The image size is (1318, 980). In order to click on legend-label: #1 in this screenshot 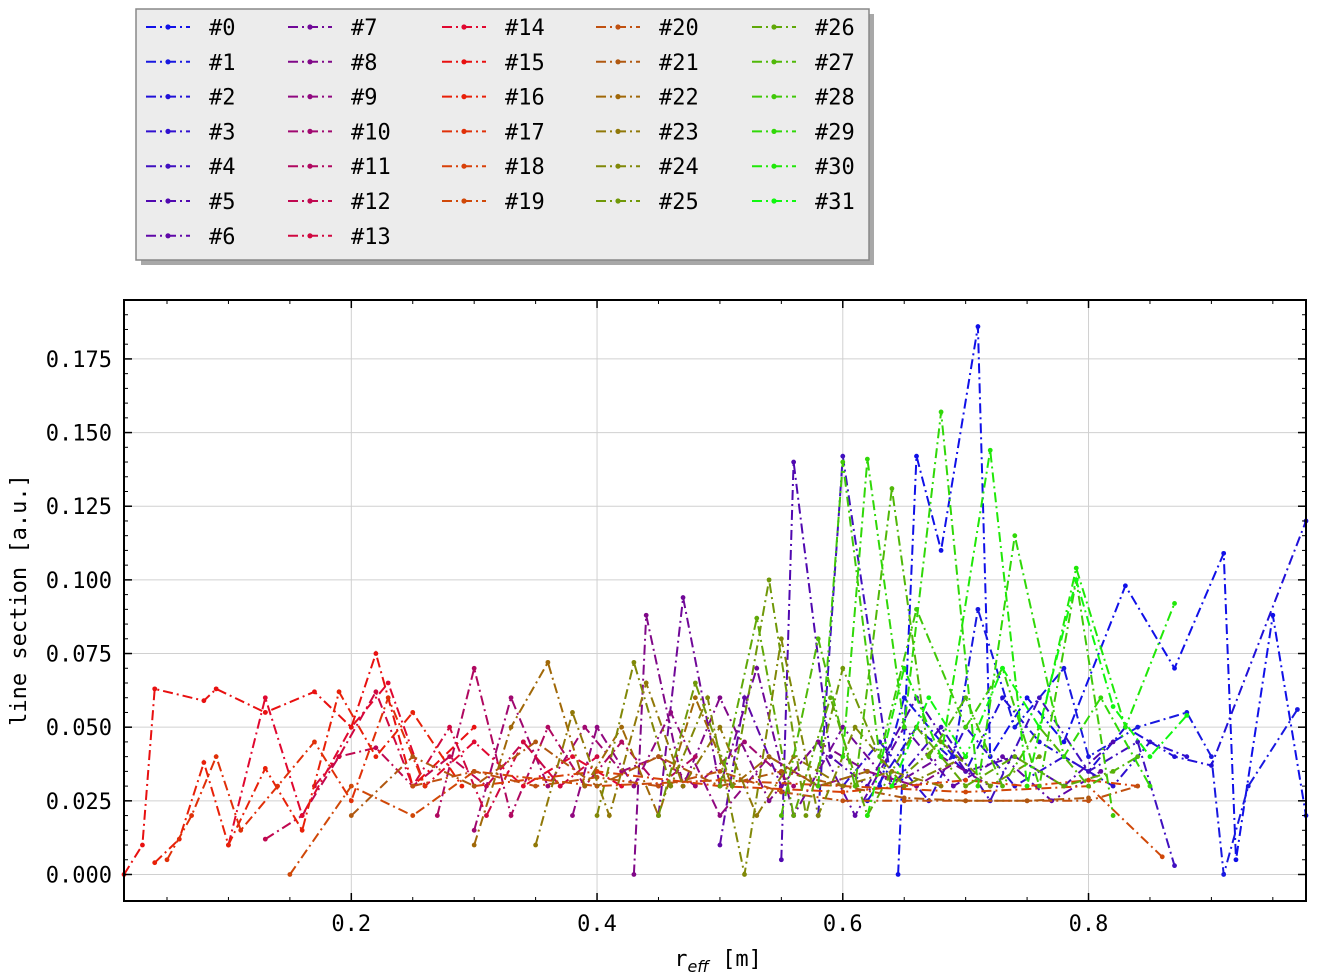, I will do `click(222, 63)`.